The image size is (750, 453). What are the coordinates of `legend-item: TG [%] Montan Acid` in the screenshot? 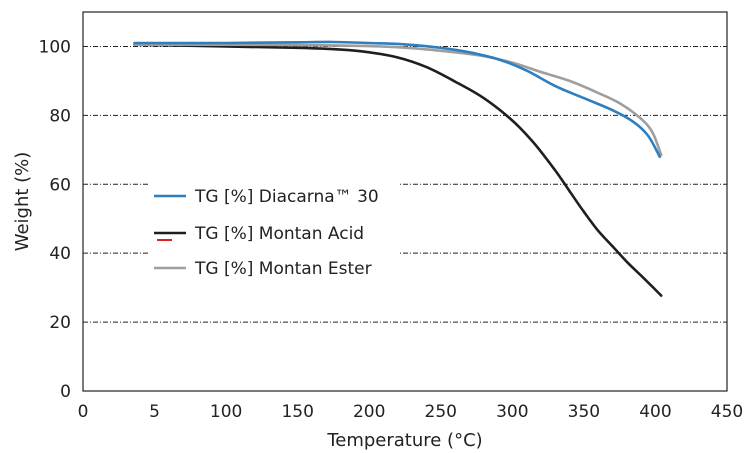 It's located at (259, 234).